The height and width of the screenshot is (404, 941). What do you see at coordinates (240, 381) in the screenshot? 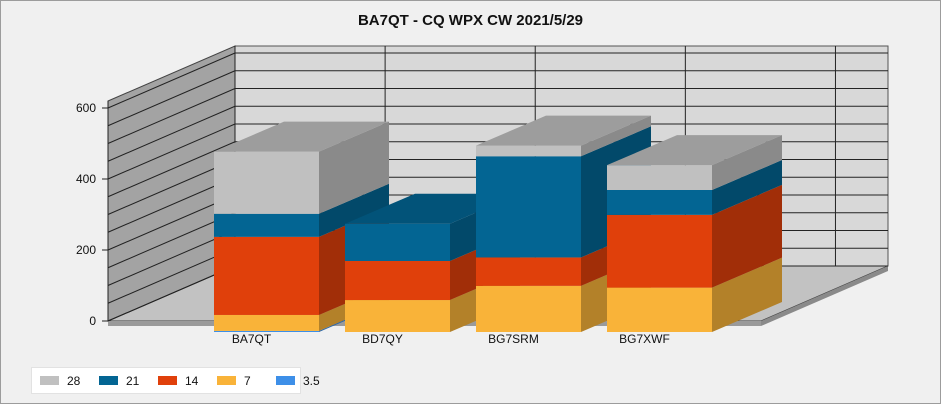
I see `legend-item: 7` at bounding box center [240, 381].